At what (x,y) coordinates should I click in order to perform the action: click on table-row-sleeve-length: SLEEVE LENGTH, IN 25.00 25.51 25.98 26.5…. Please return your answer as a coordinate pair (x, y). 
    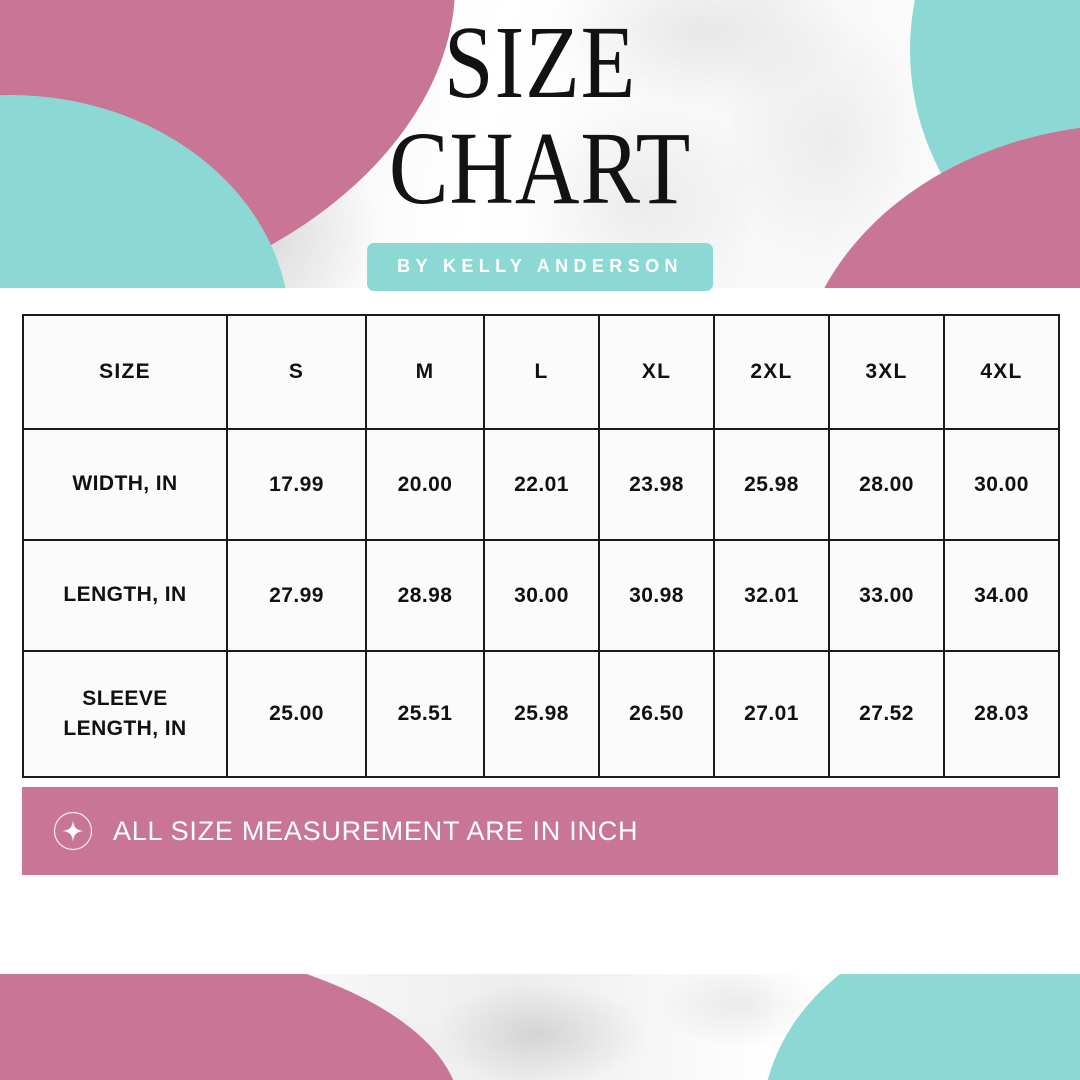
    Looking at the image, I should click on (541, 714).